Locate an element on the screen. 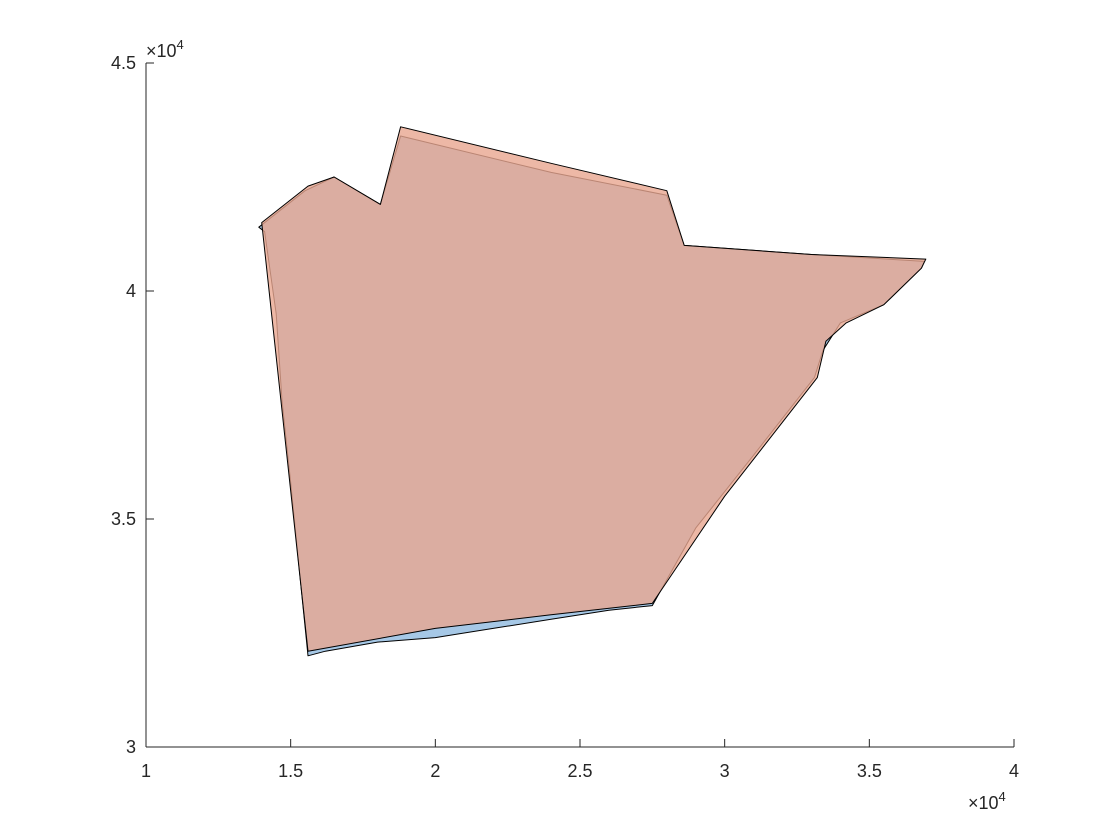 The width and height of the screenshot is (1120, 840). y-tick-label: 3 is located at coordinates (131, 747).